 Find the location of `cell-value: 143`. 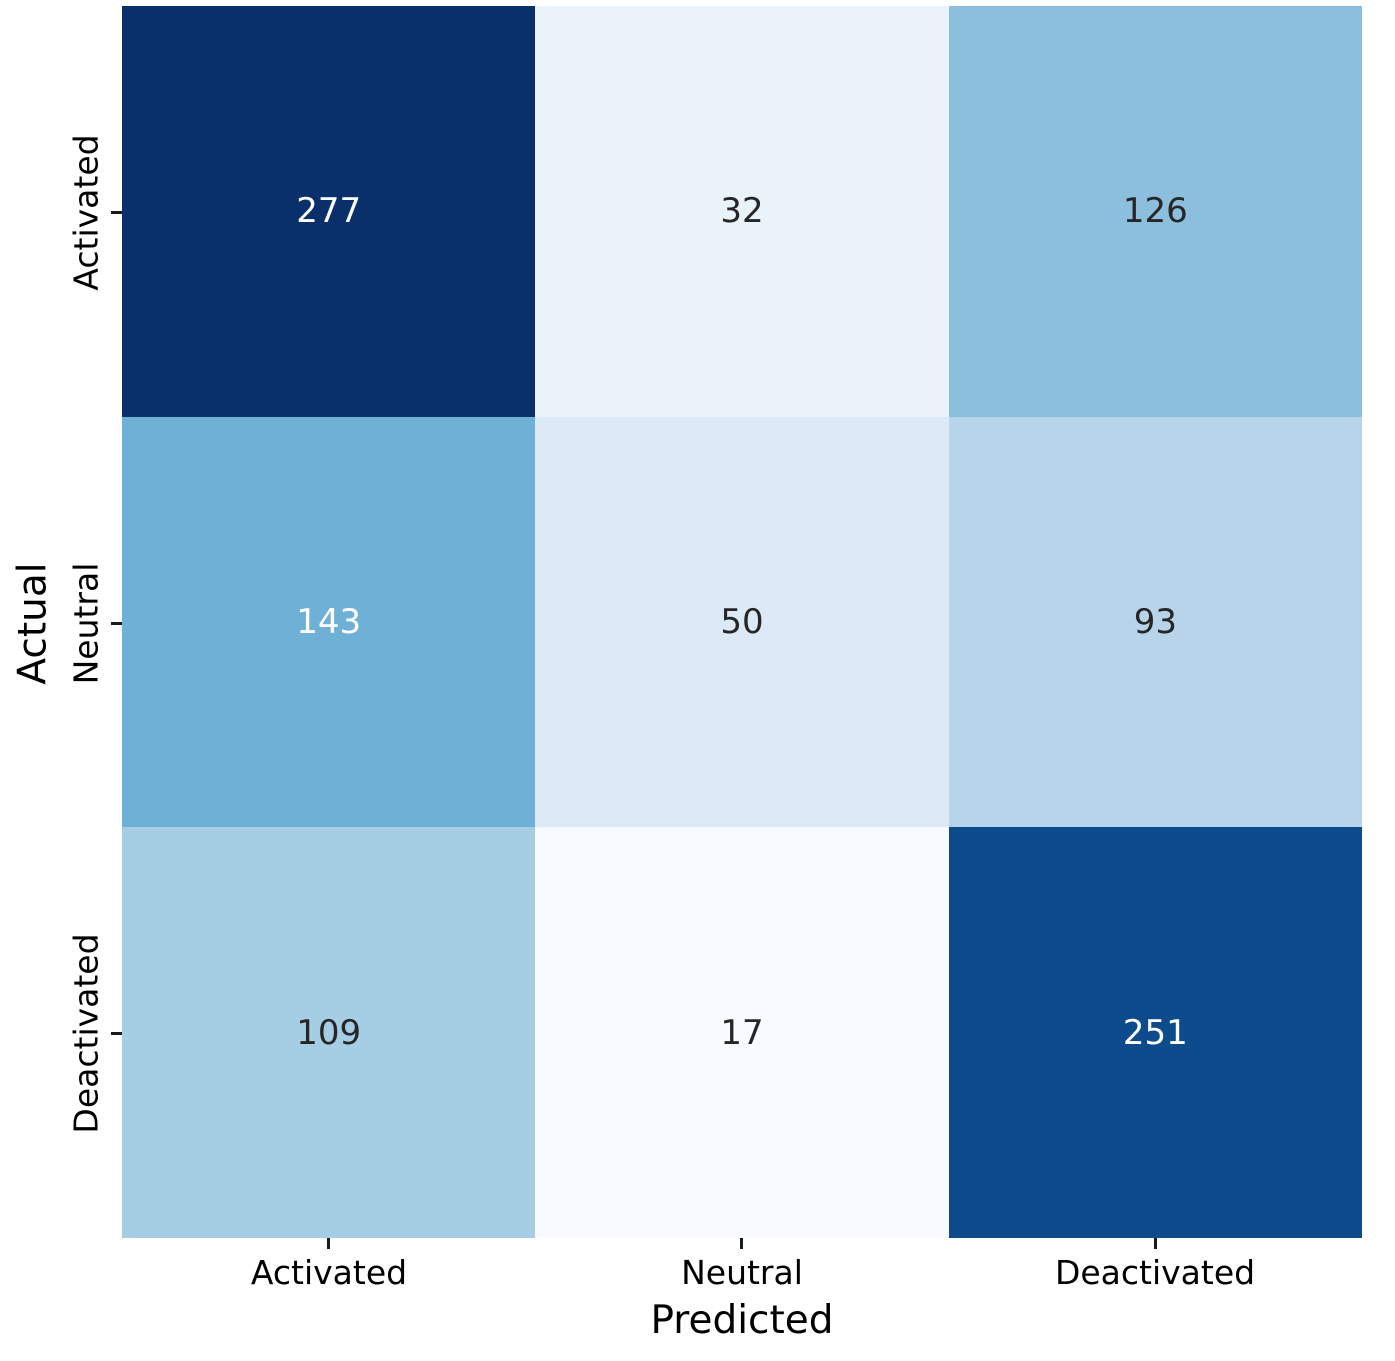

cell-value: 143 is located at coordinates (329, 621).